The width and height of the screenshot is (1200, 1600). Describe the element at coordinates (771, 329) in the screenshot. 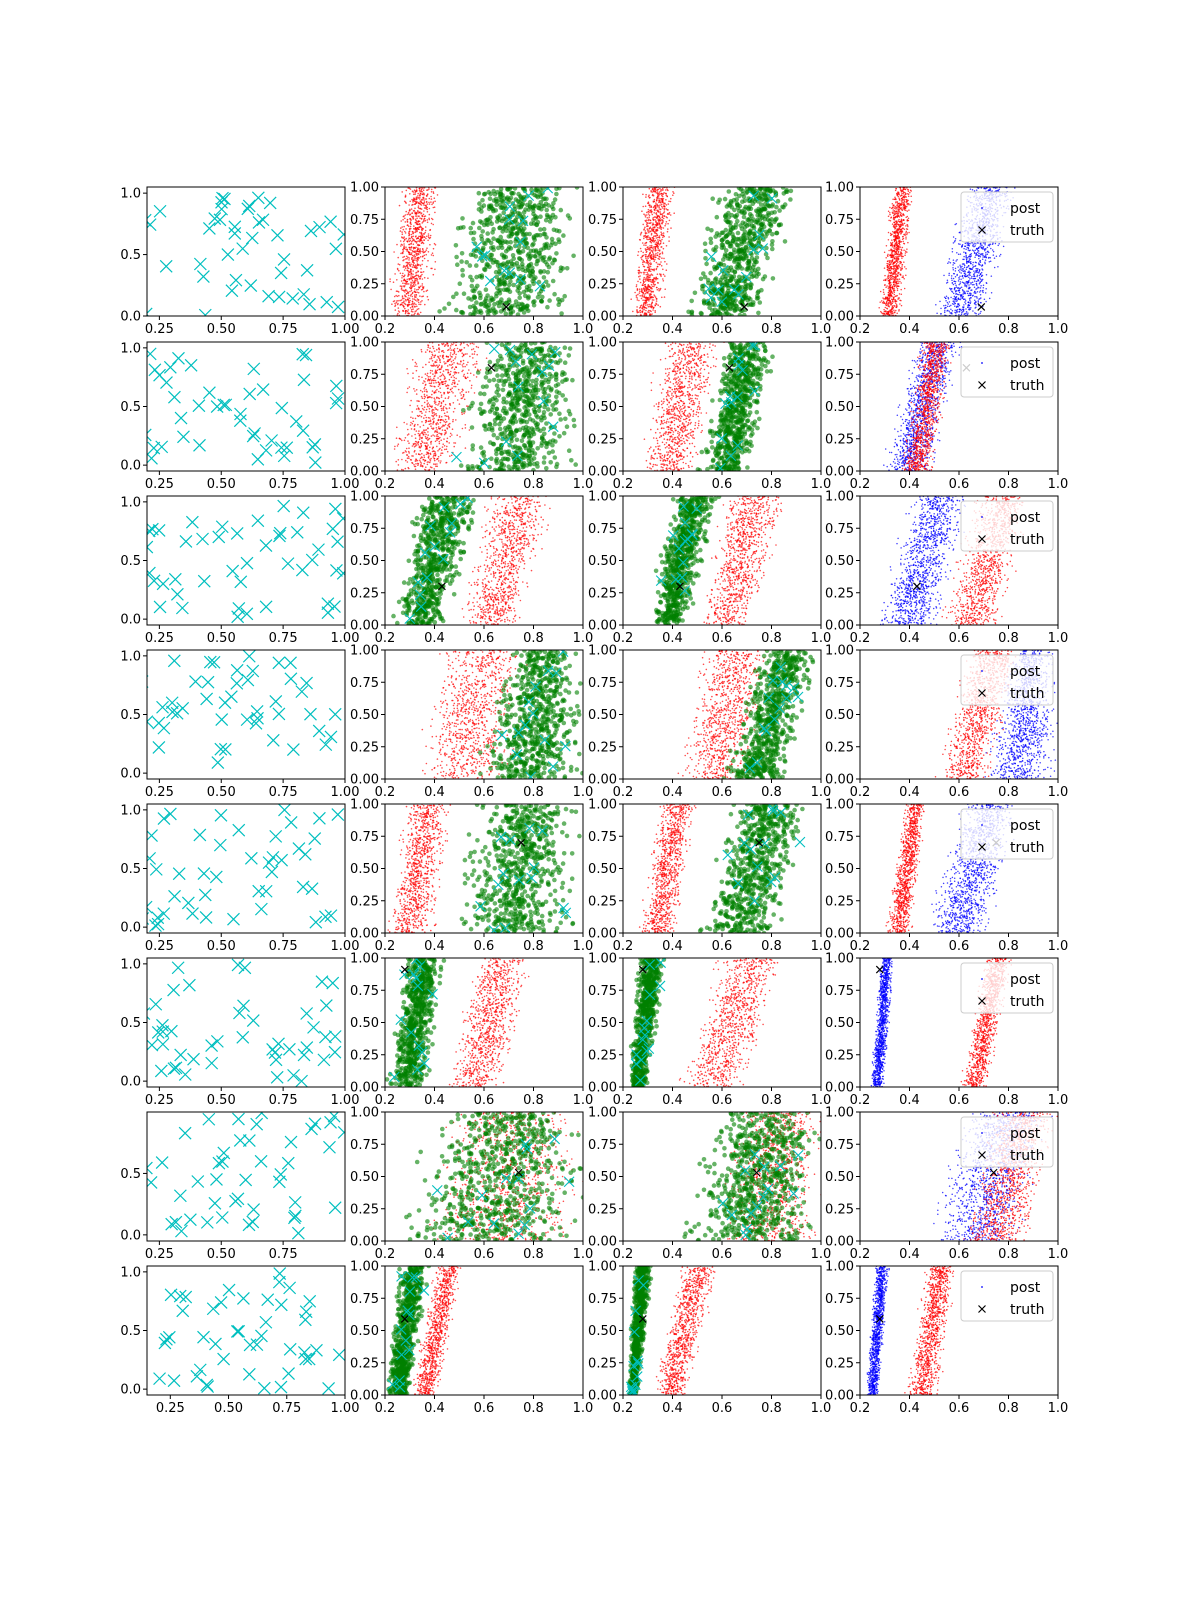

I see `x-tick-label: 0.8` at that location.